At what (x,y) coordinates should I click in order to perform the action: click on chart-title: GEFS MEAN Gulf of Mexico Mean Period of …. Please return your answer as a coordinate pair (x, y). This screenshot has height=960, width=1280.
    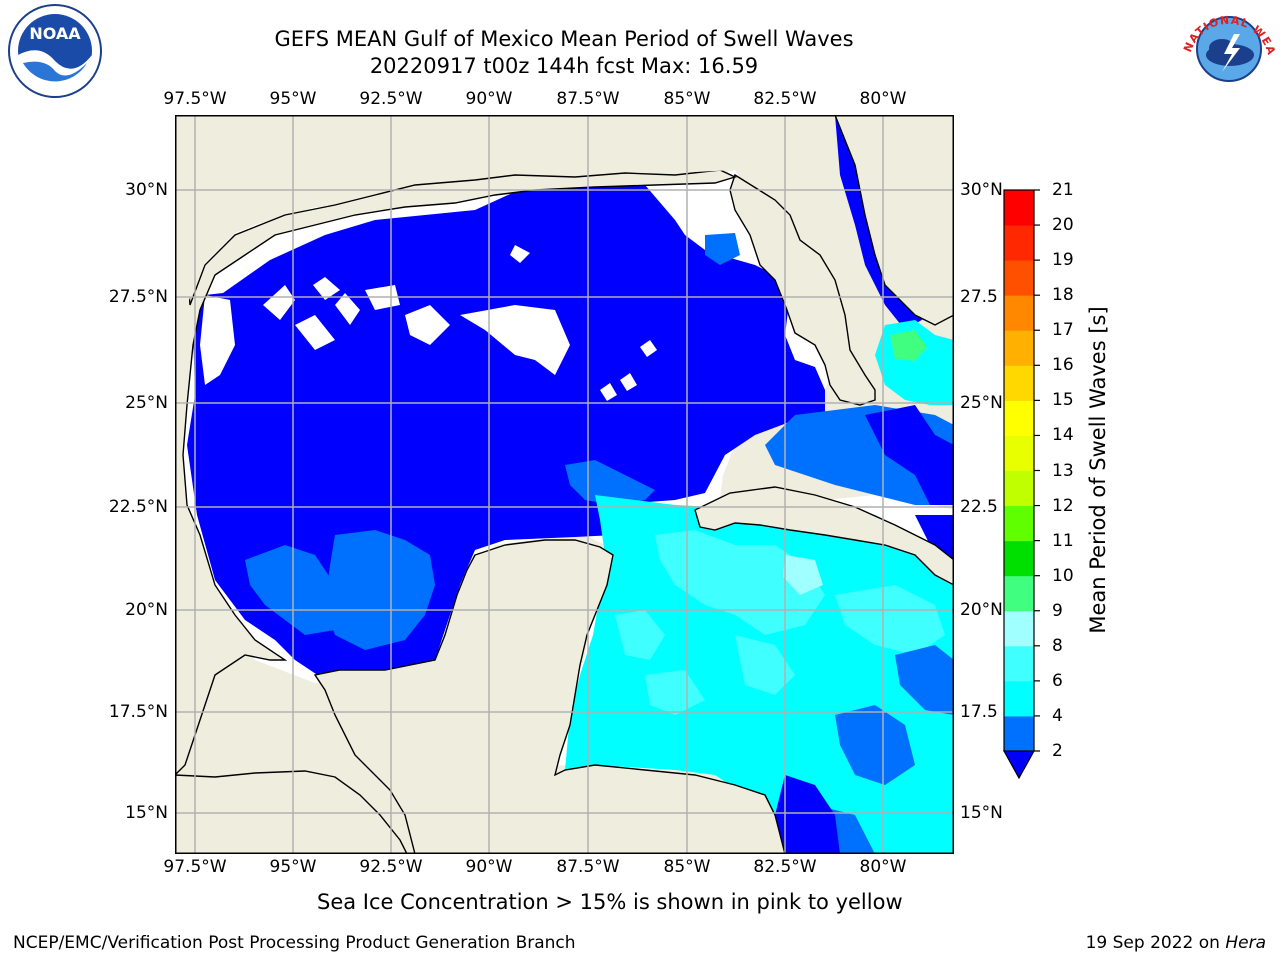
    Looking at the image, I should click on (564, 39).